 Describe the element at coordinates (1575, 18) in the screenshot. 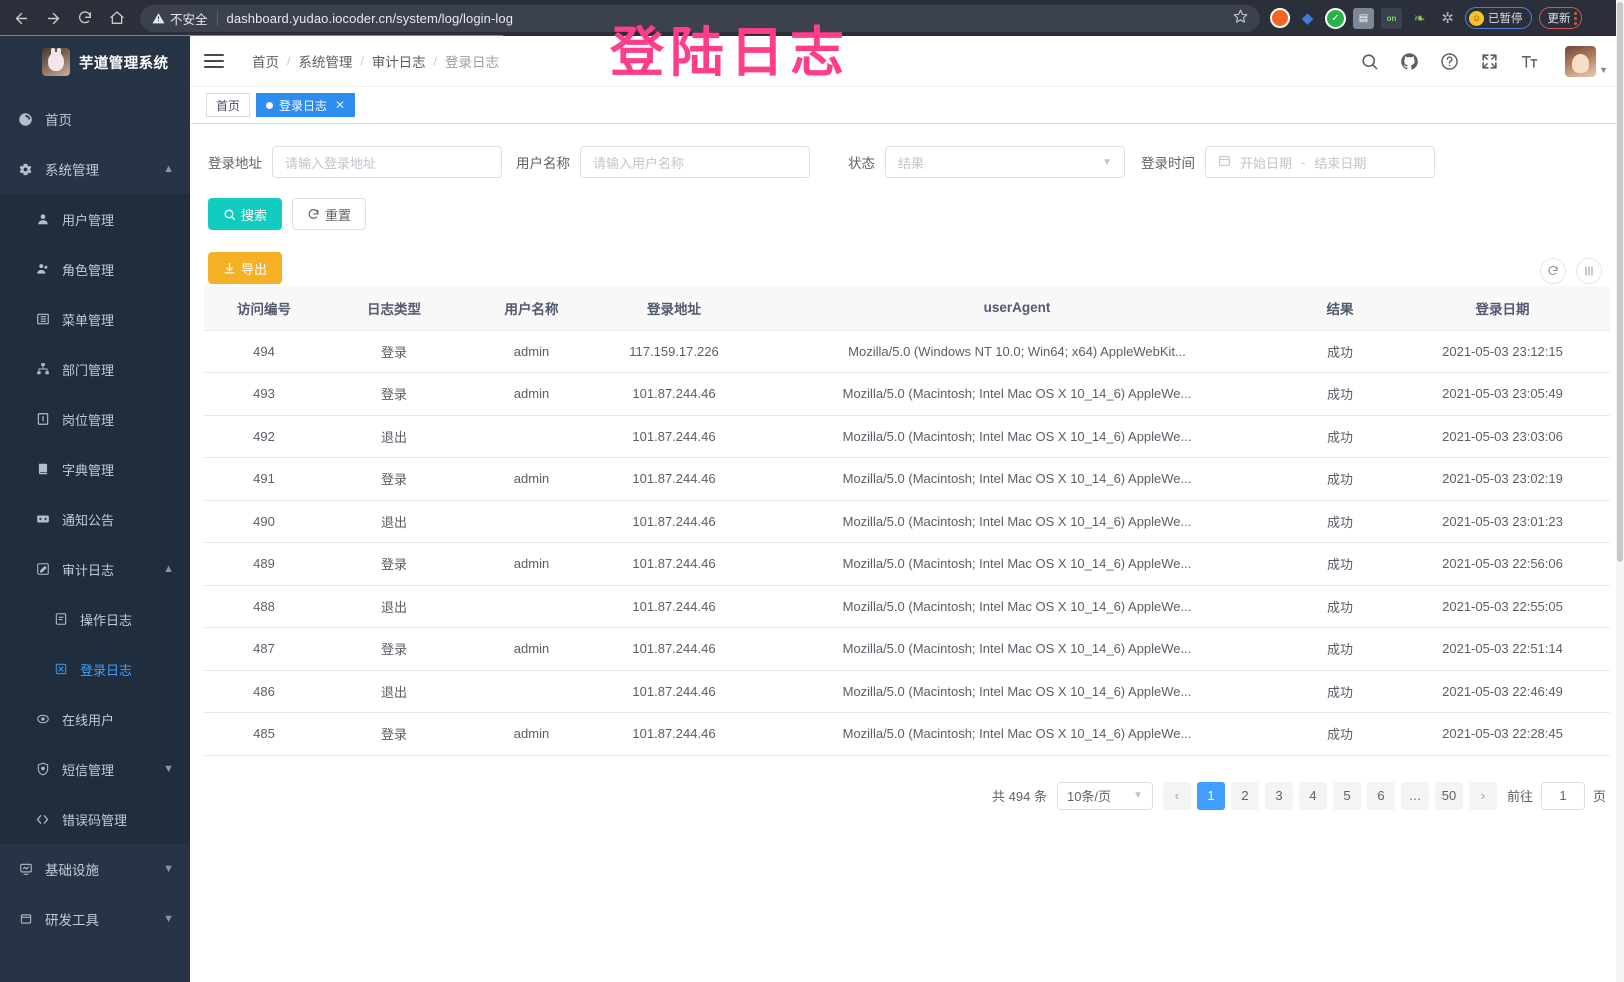

I see `chrome-menu-icon` at that location.